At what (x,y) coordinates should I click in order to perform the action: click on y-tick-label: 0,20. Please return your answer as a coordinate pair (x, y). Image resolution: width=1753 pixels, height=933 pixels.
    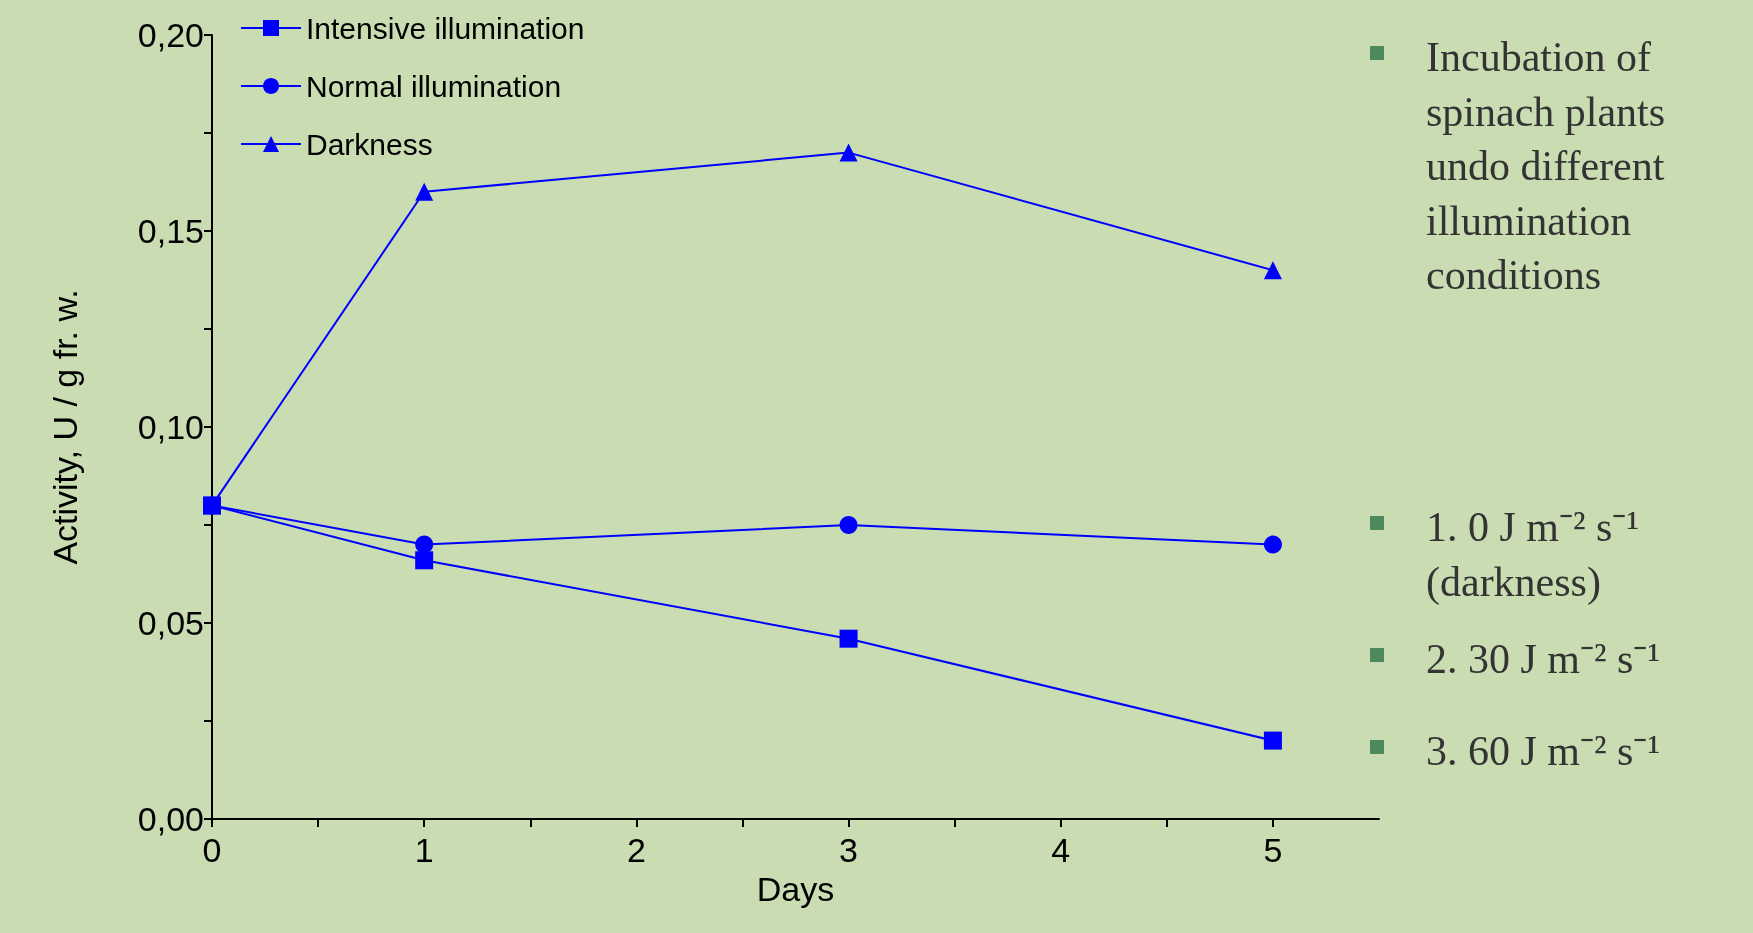
    Looking at the image, I should click on (170, 35).